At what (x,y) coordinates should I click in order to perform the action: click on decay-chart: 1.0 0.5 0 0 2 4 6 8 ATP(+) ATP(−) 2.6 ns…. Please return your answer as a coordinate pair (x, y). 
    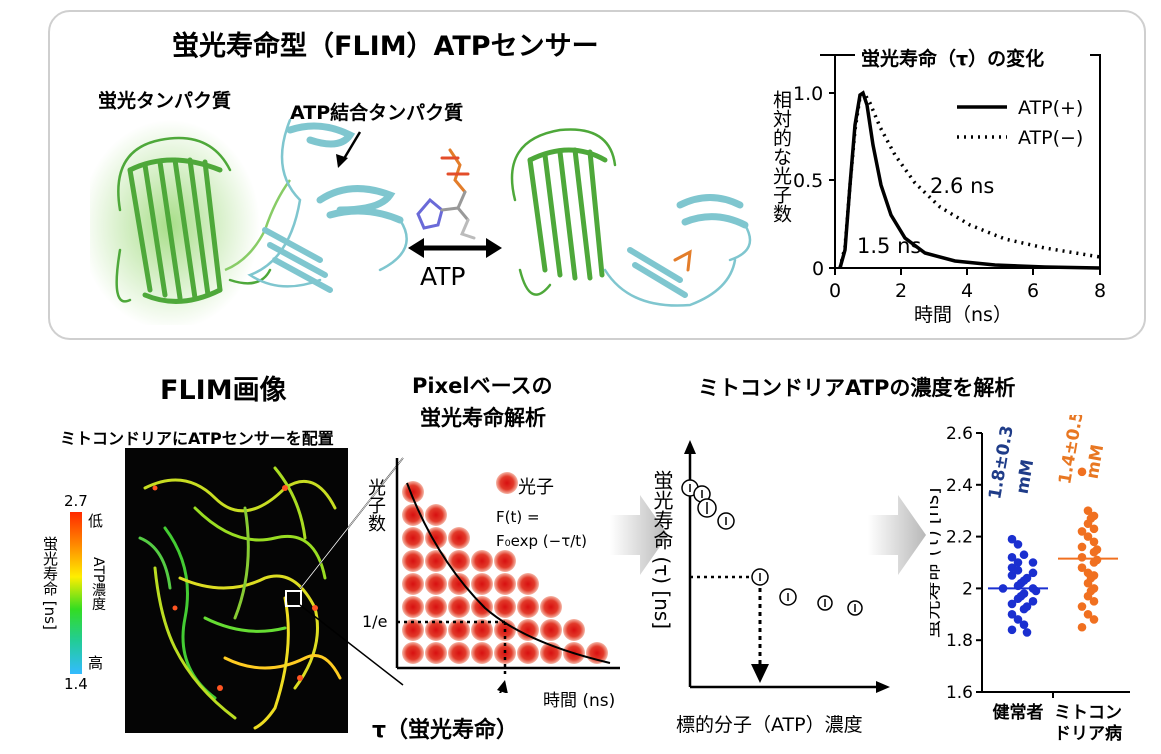
    Looking at the image, I should click on (949, 178).